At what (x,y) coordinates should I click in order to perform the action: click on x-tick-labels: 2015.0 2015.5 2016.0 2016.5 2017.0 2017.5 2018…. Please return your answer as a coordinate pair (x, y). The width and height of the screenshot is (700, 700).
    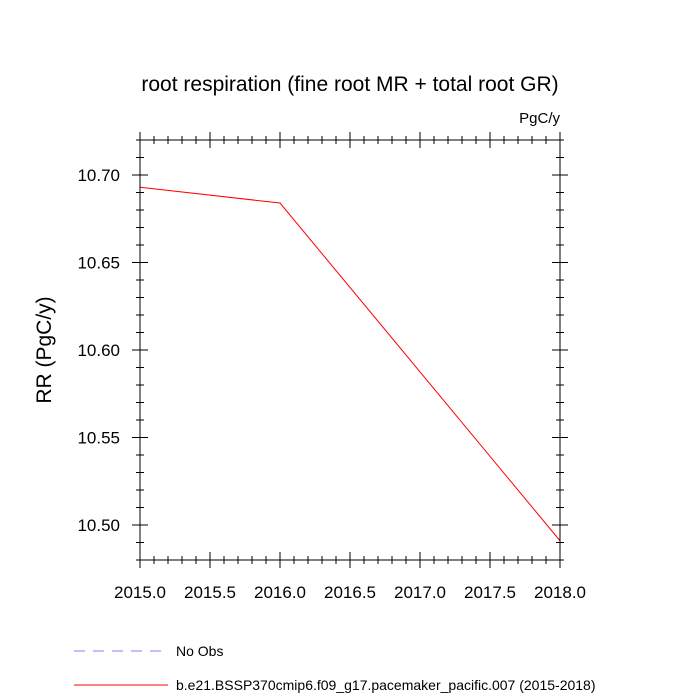
    Looking at the image, I should click on (350, 592).